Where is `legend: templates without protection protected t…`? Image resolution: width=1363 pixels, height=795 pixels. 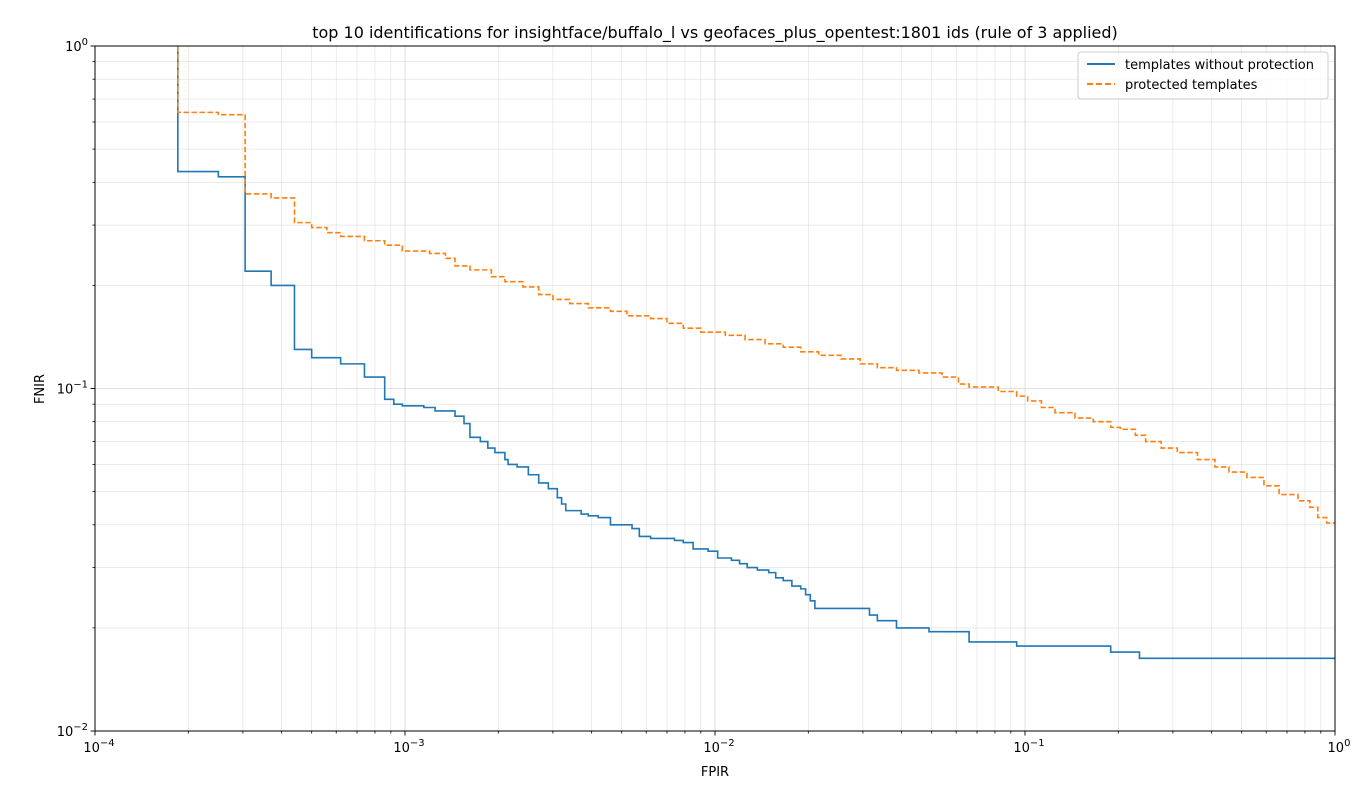 legend: templates without protection protected t… is located at coordinates (1203, 75).